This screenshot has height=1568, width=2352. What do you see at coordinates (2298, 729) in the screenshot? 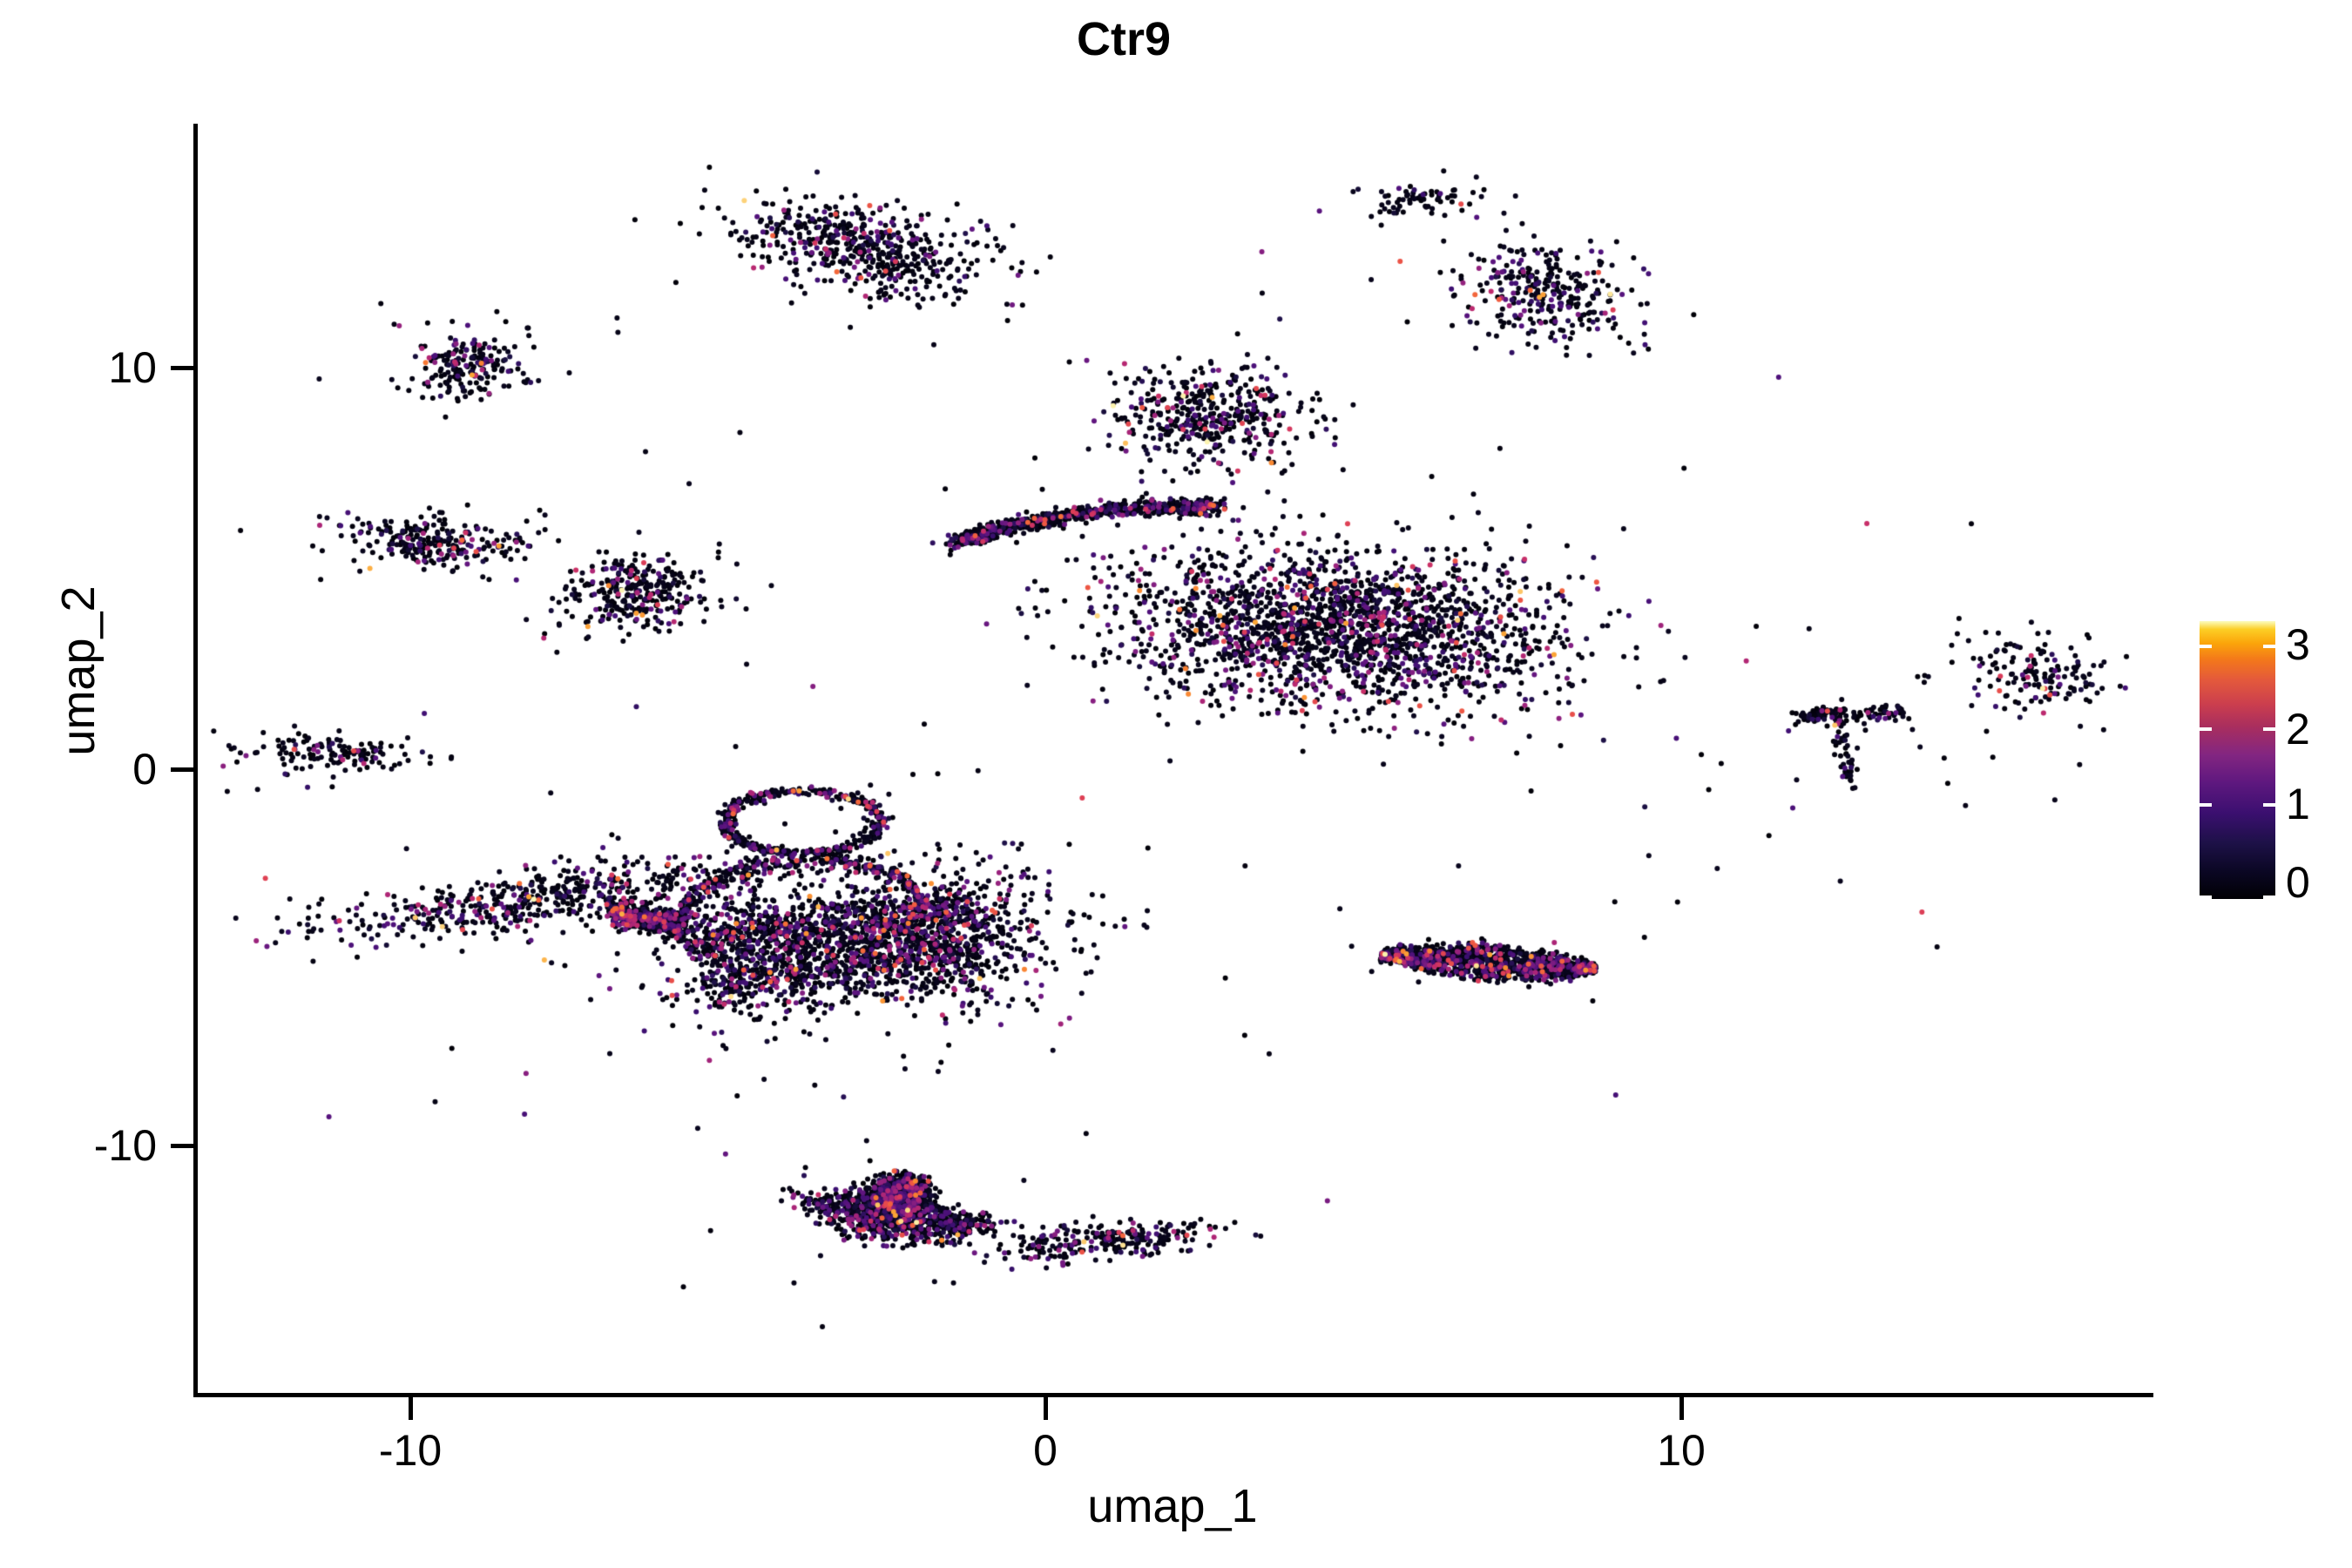
I see `colorbar-label-2: 2` at bounding box center [2298, 729].